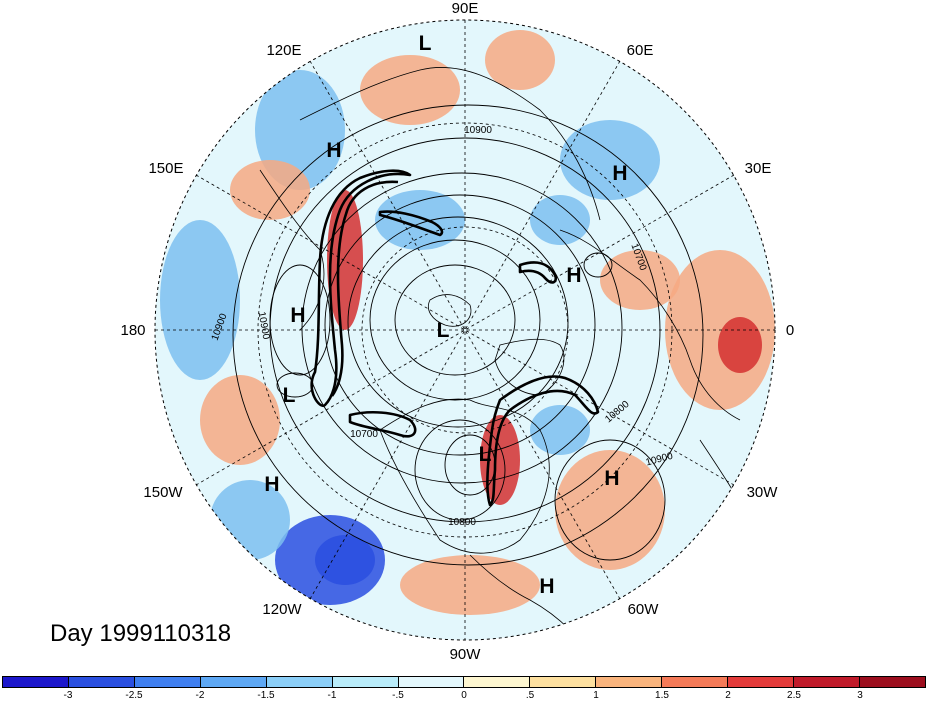  I want to click on colorbar-label: 0, so click(464, 695).